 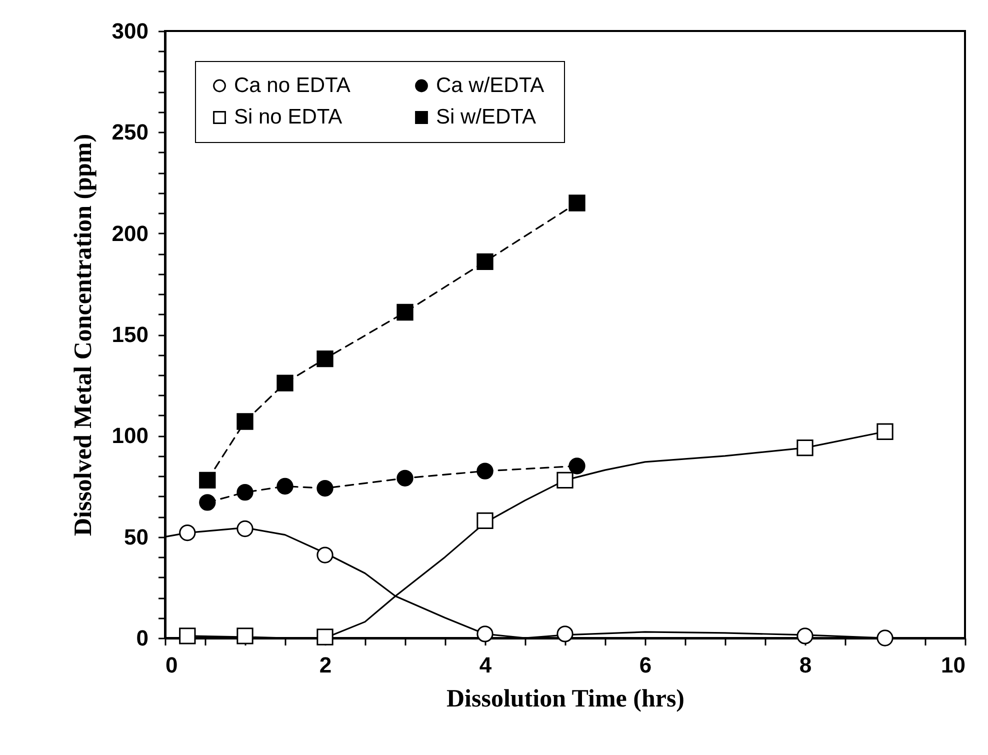 What do you see at coordinates (565, 699) in the screenshot?
I see `x-axis-title: Dissolution Time (hrs)` at bounding box center [565, 699].